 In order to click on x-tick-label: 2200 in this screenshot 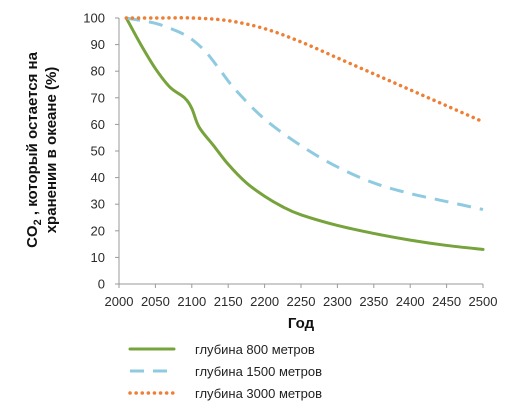, I will do `click(264, 301)`.